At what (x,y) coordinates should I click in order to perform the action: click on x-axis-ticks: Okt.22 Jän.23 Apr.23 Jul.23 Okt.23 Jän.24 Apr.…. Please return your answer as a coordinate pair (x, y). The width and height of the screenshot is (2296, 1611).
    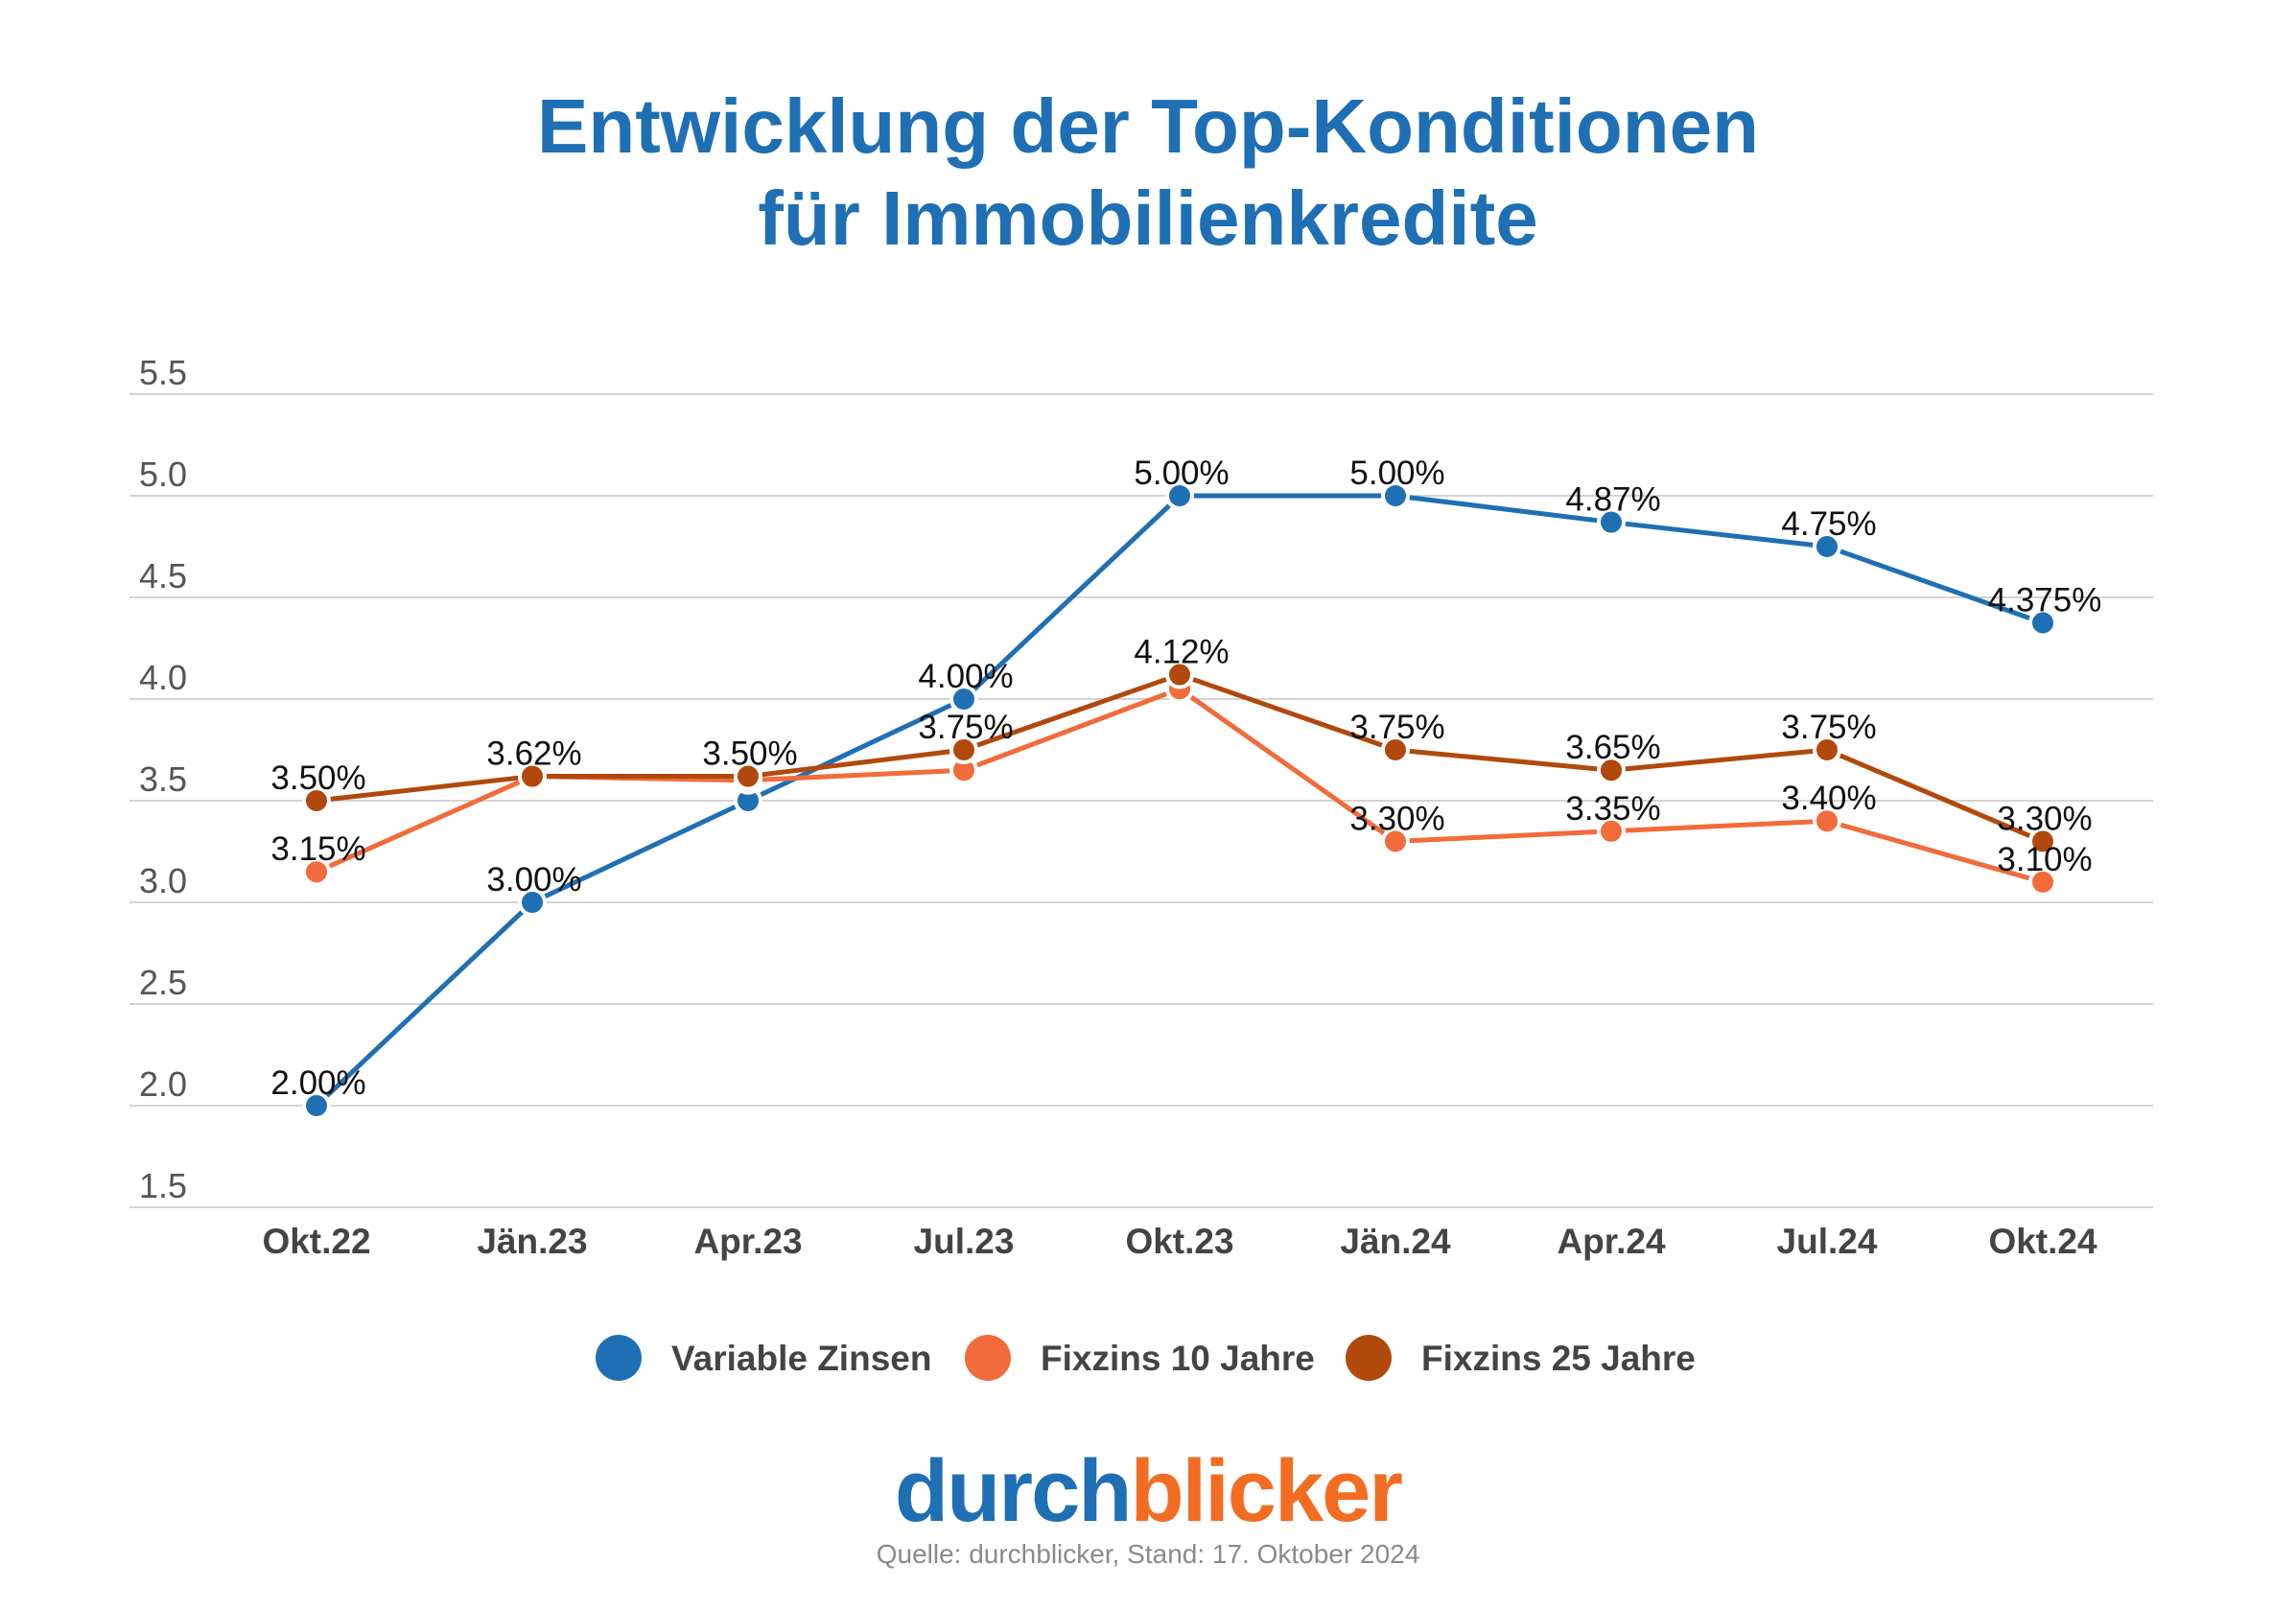
    Looking at the image, I should click on (1179, 1241).